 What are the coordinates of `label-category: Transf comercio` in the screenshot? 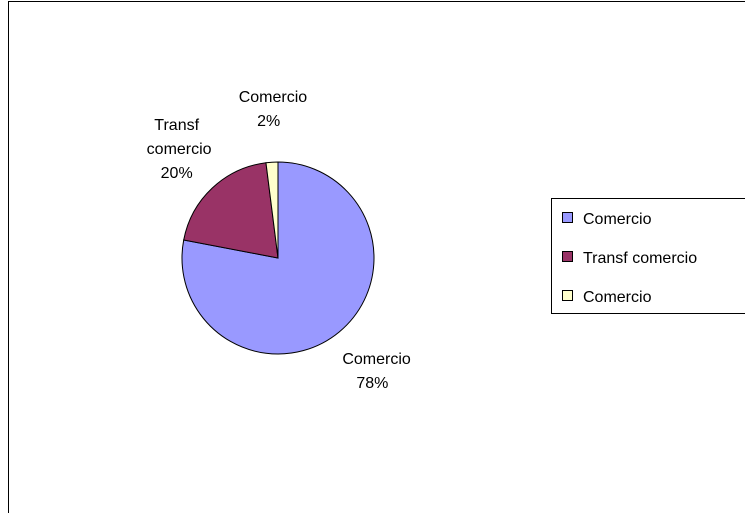 It's located at (179, 138).